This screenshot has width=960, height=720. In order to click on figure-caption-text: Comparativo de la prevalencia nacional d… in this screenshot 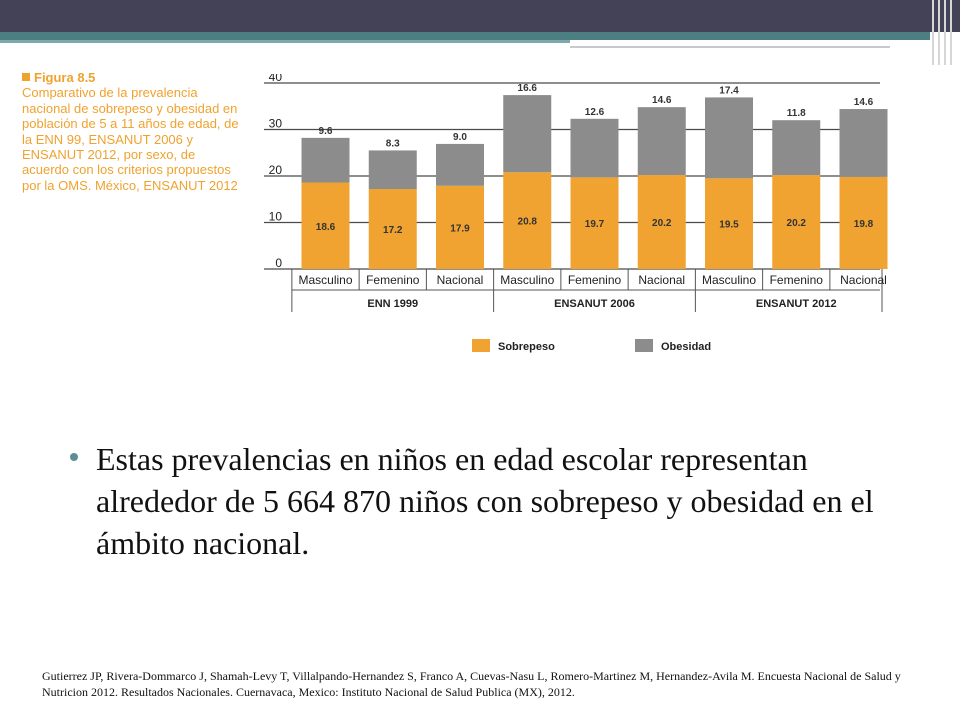, I will do `click(130, 139)`.